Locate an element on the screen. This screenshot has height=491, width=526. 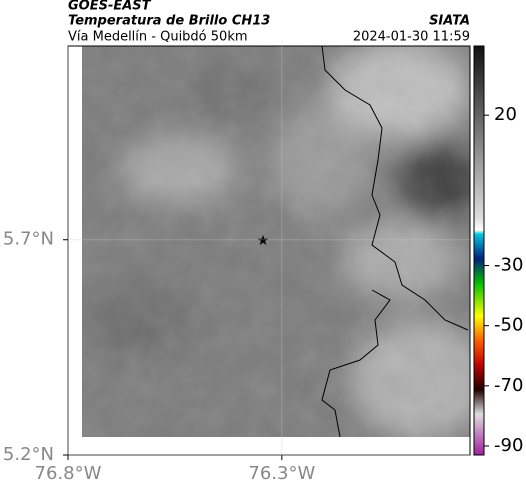
x-tick-label: 76.8°W is located at coordinates (68, 473).